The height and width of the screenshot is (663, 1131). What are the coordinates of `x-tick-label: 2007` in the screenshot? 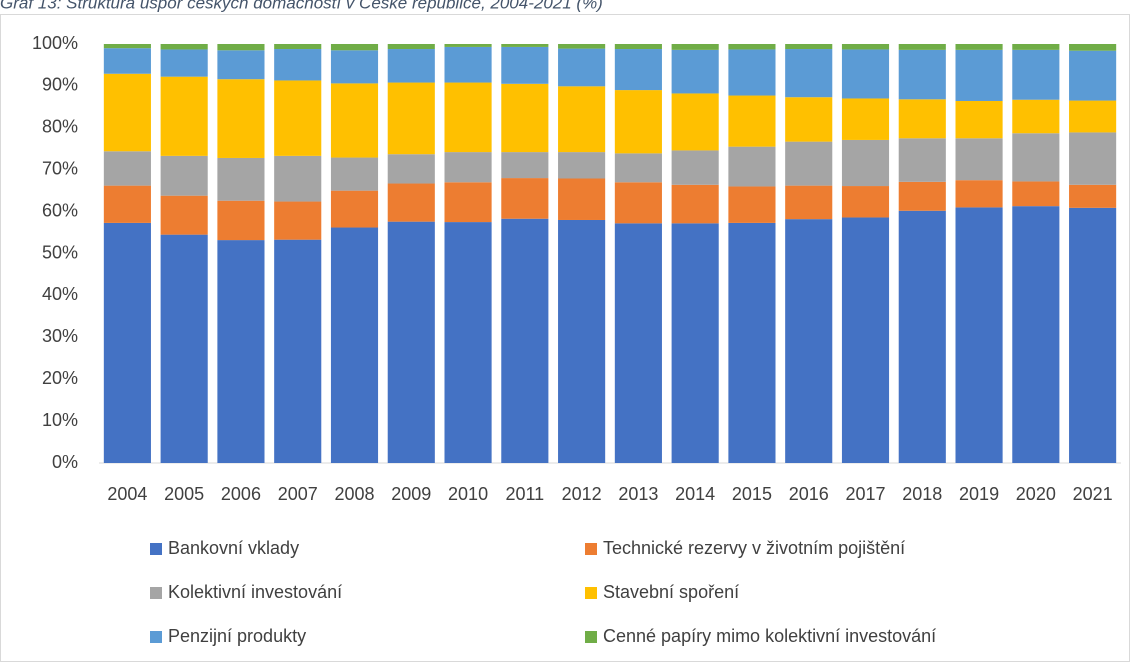 It's located at (298, 494).